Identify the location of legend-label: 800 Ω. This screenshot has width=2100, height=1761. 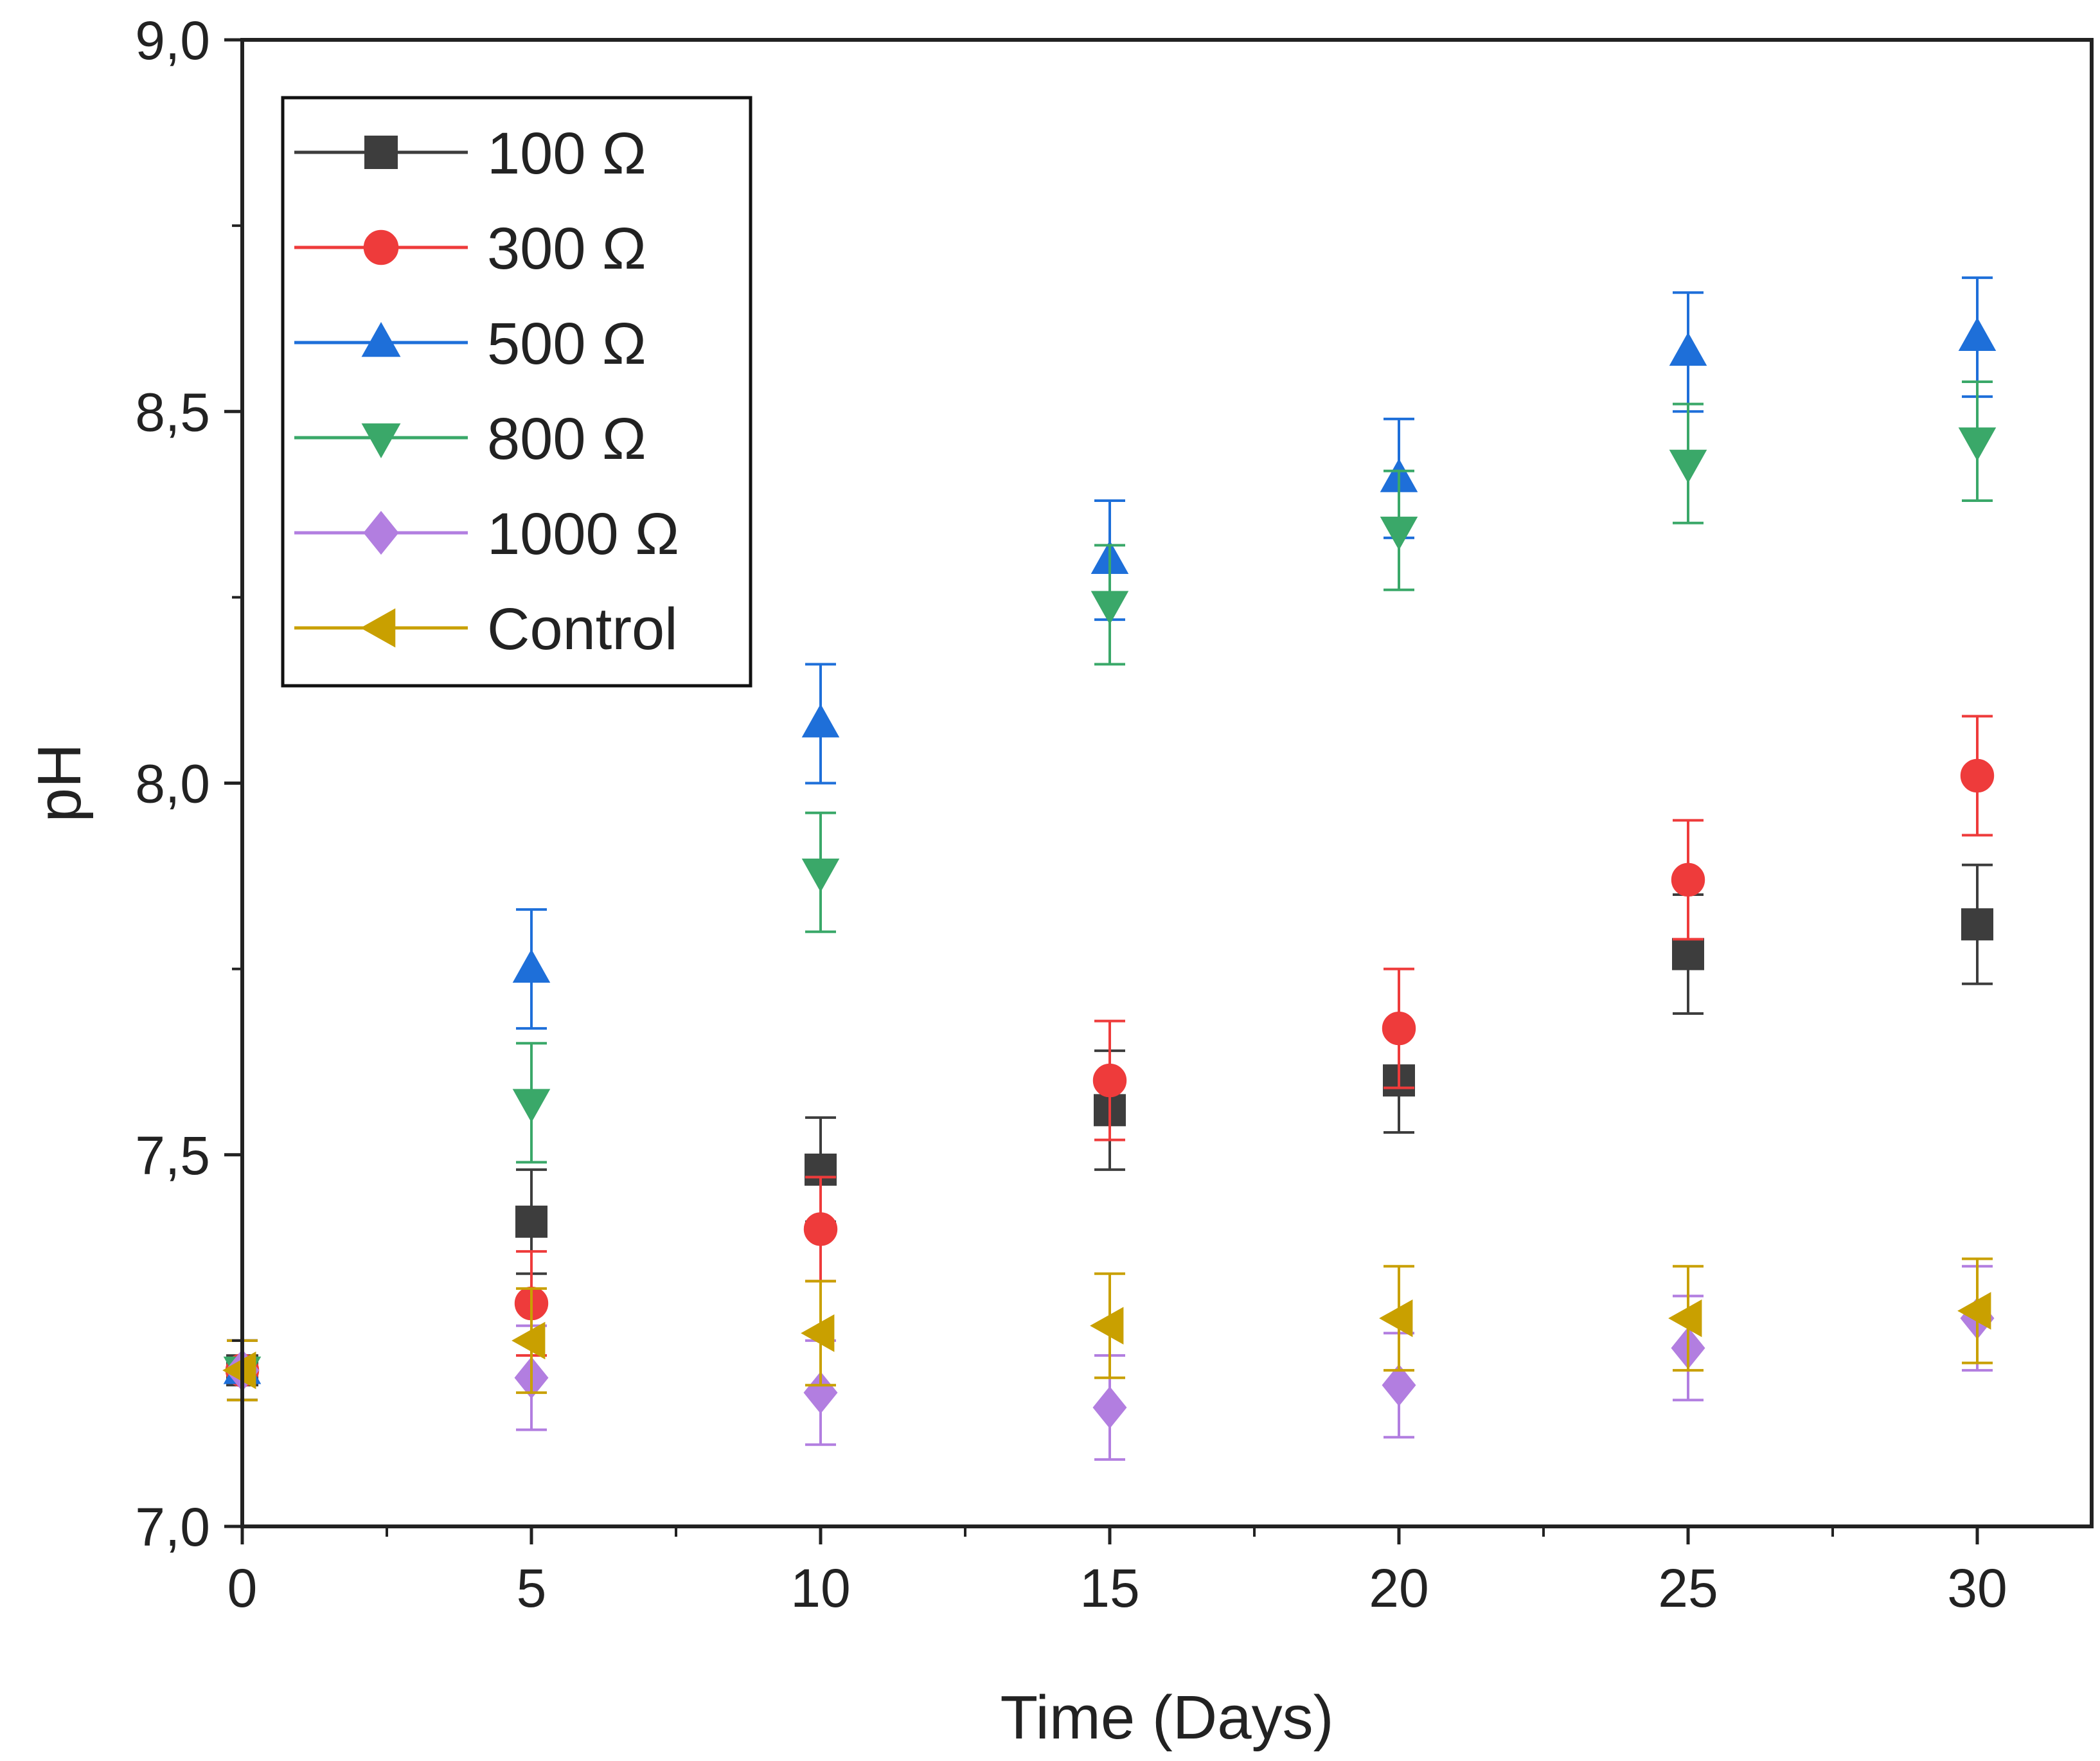
(566, 439).